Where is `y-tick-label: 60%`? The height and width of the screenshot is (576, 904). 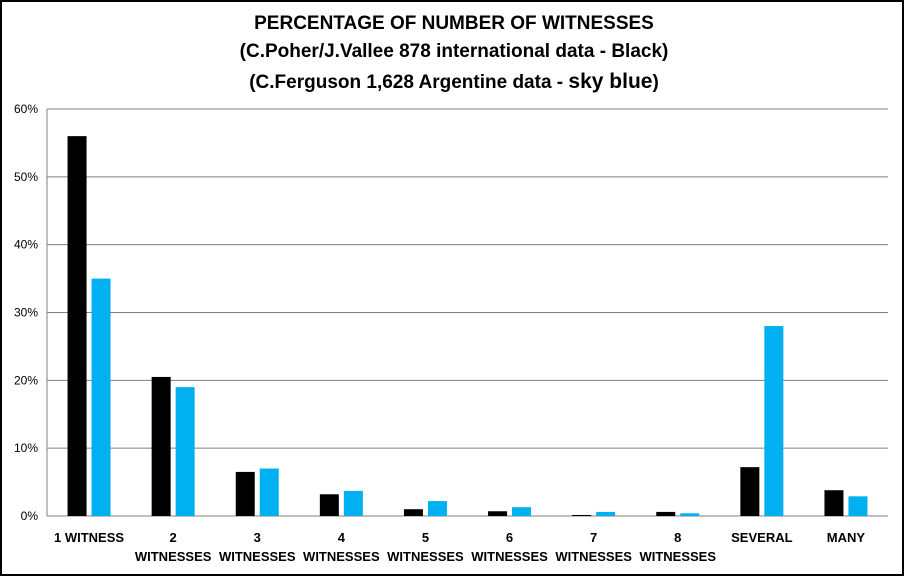
y-tick-label: 60% is located at coordinates (26, 109).